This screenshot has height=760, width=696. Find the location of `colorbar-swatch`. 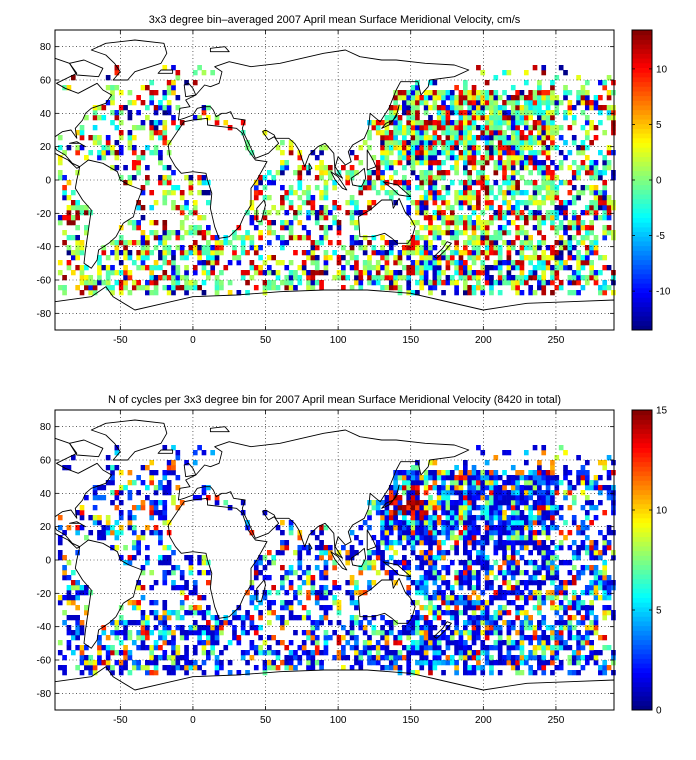

colorbar-swatch is located at coordinates (642, 42).